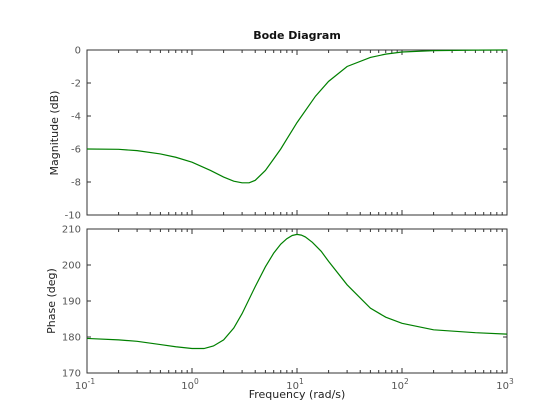 The height and width of the screenshot is (420, 560). Describe the element at coordinates (54, 133) in the screenshot. I see `magnitude-ylabel: Magnitude (dB)` at that location.